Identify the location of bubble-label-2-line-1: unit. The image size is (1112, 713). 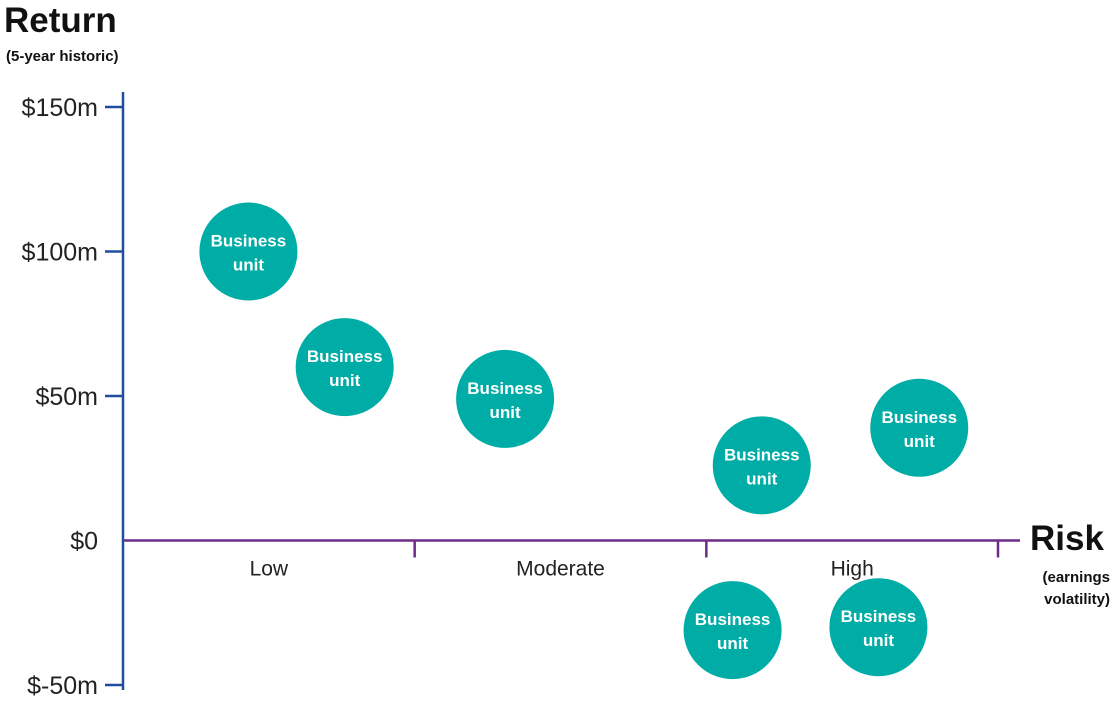
(505, 412).